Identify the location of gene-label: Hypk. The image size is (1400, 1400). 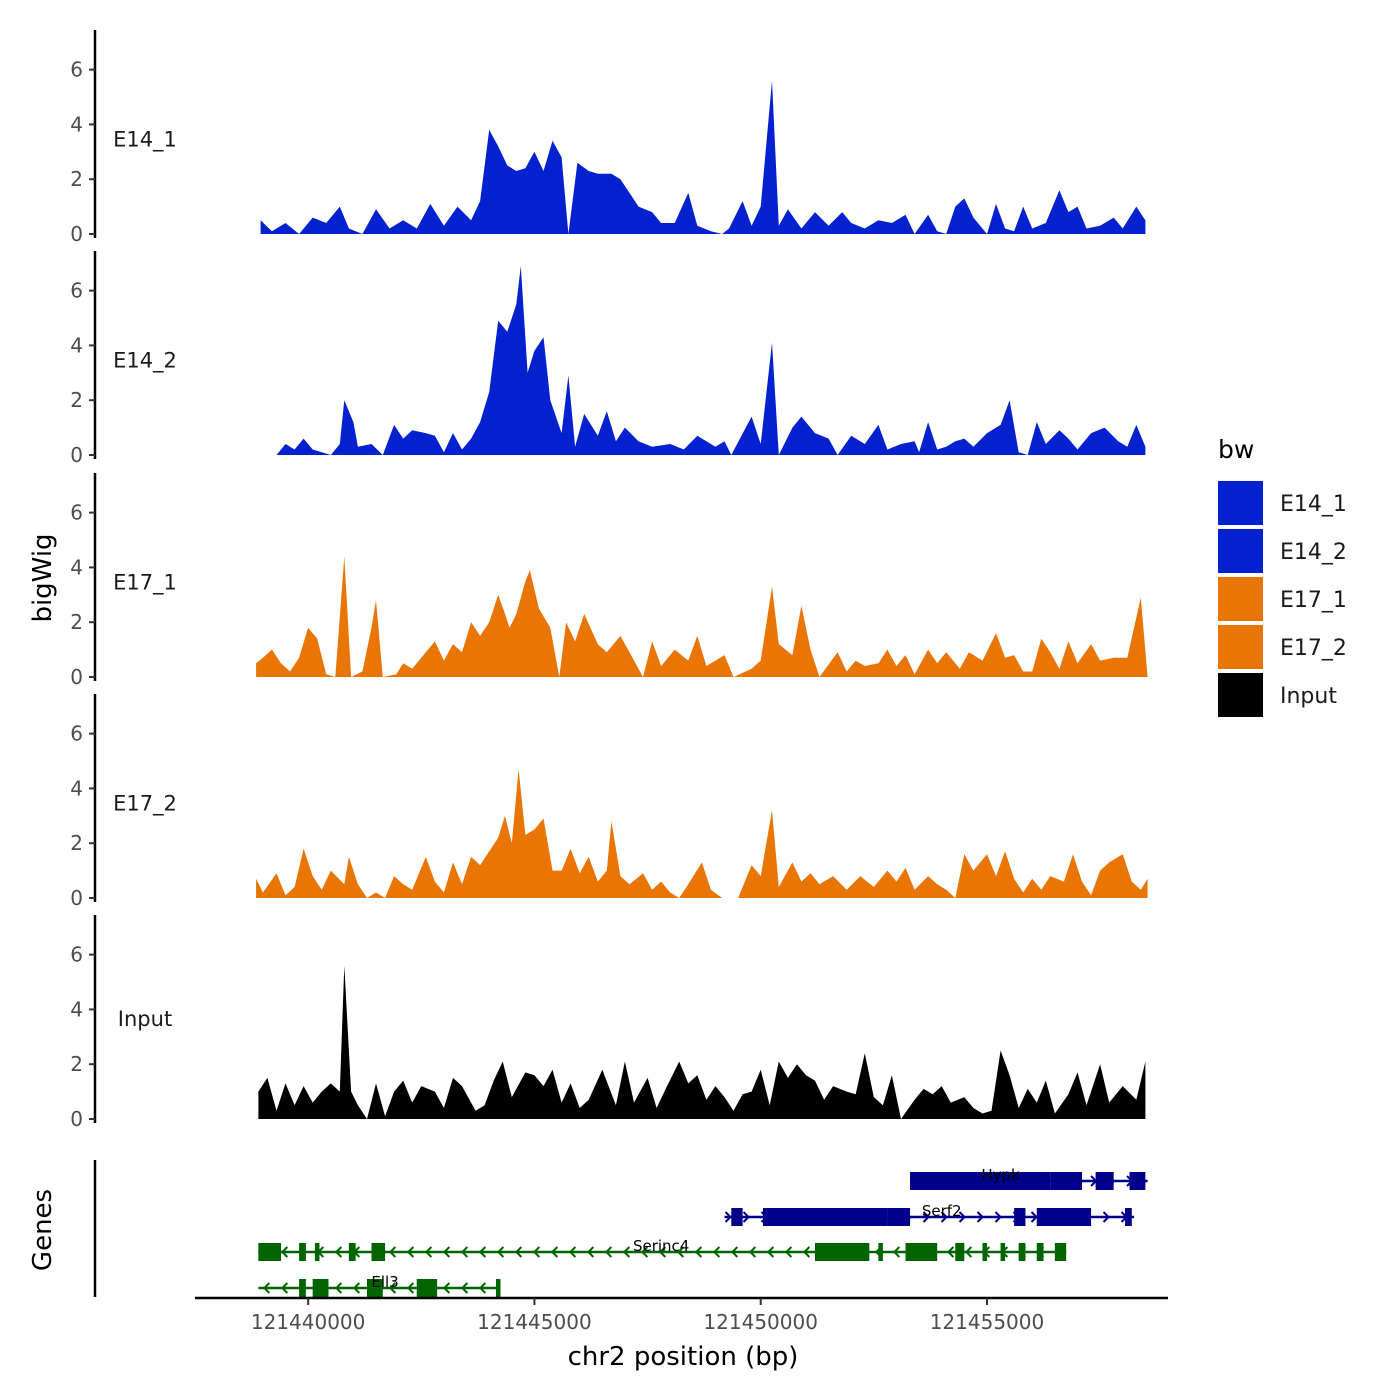
(1000, 1175).